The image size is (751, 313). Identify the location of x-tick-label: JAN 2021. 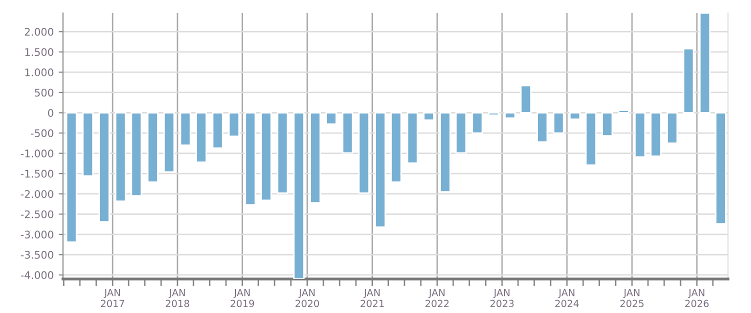
(372, 298).